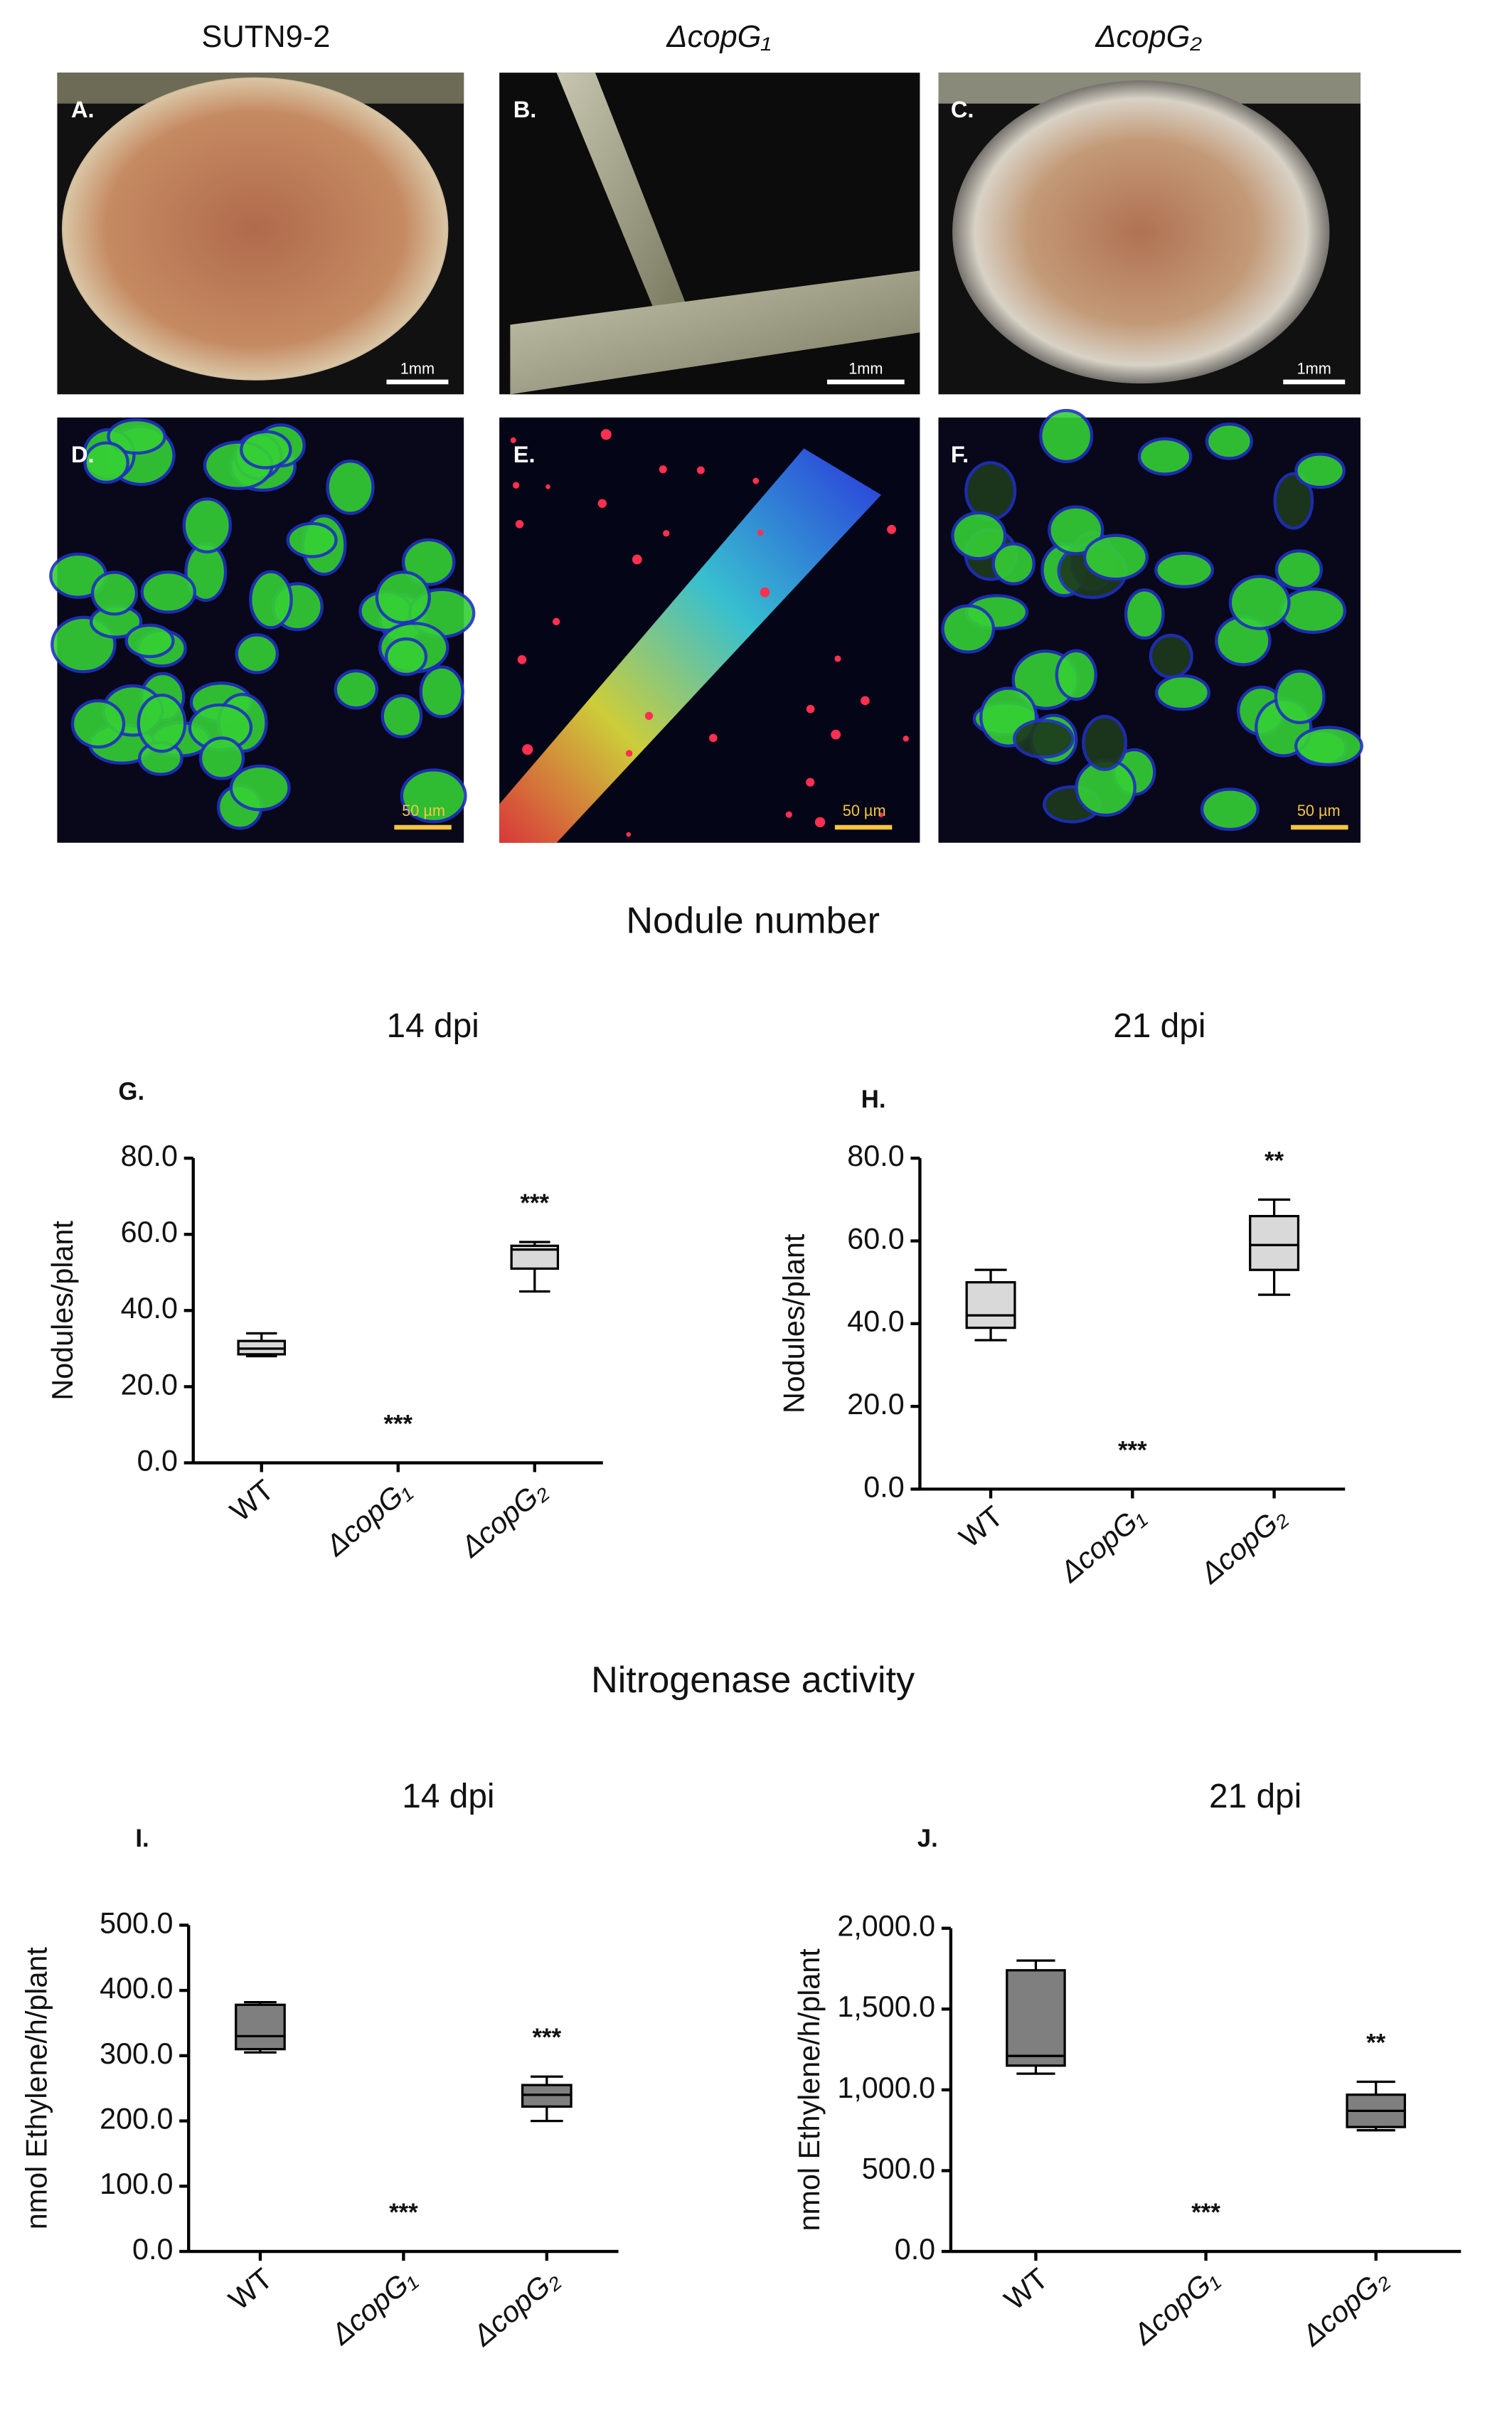 The width and height of the screenshot is (1512, 2420). I want to click on y-tick-label: 1,500.0, so click(886, 2006).